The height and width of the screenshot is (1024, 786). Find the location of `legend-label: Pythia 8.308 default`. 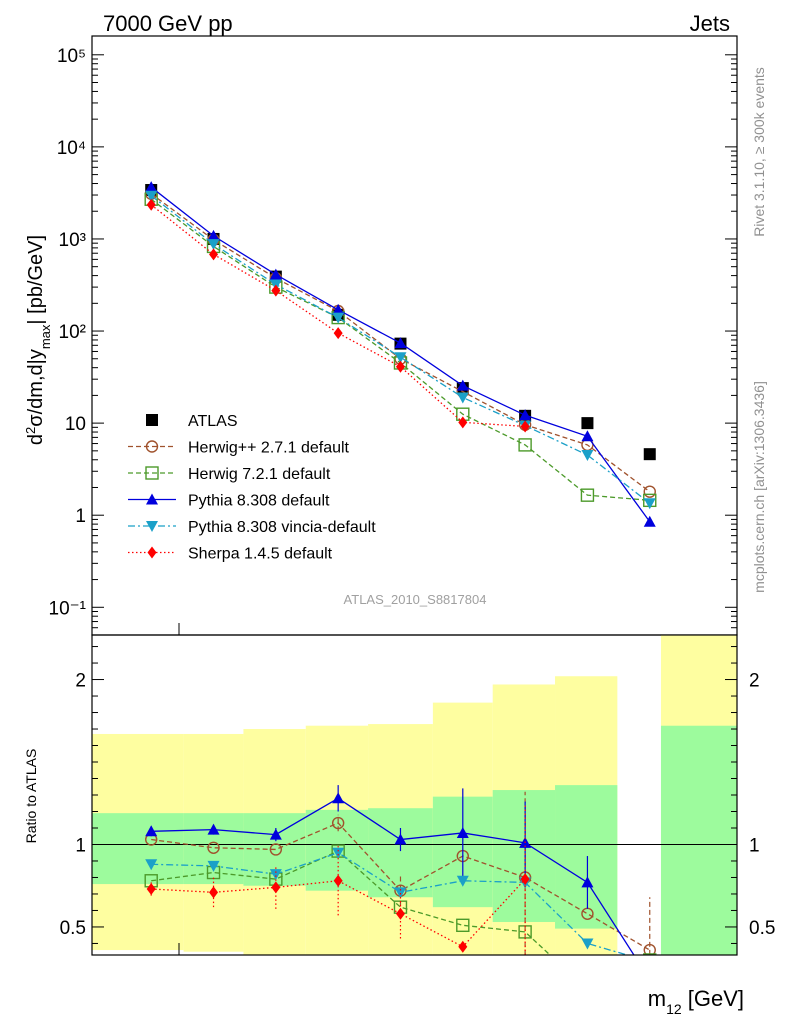

legend-label: Pythia 8.308 default is located at coordinates (259, 501).